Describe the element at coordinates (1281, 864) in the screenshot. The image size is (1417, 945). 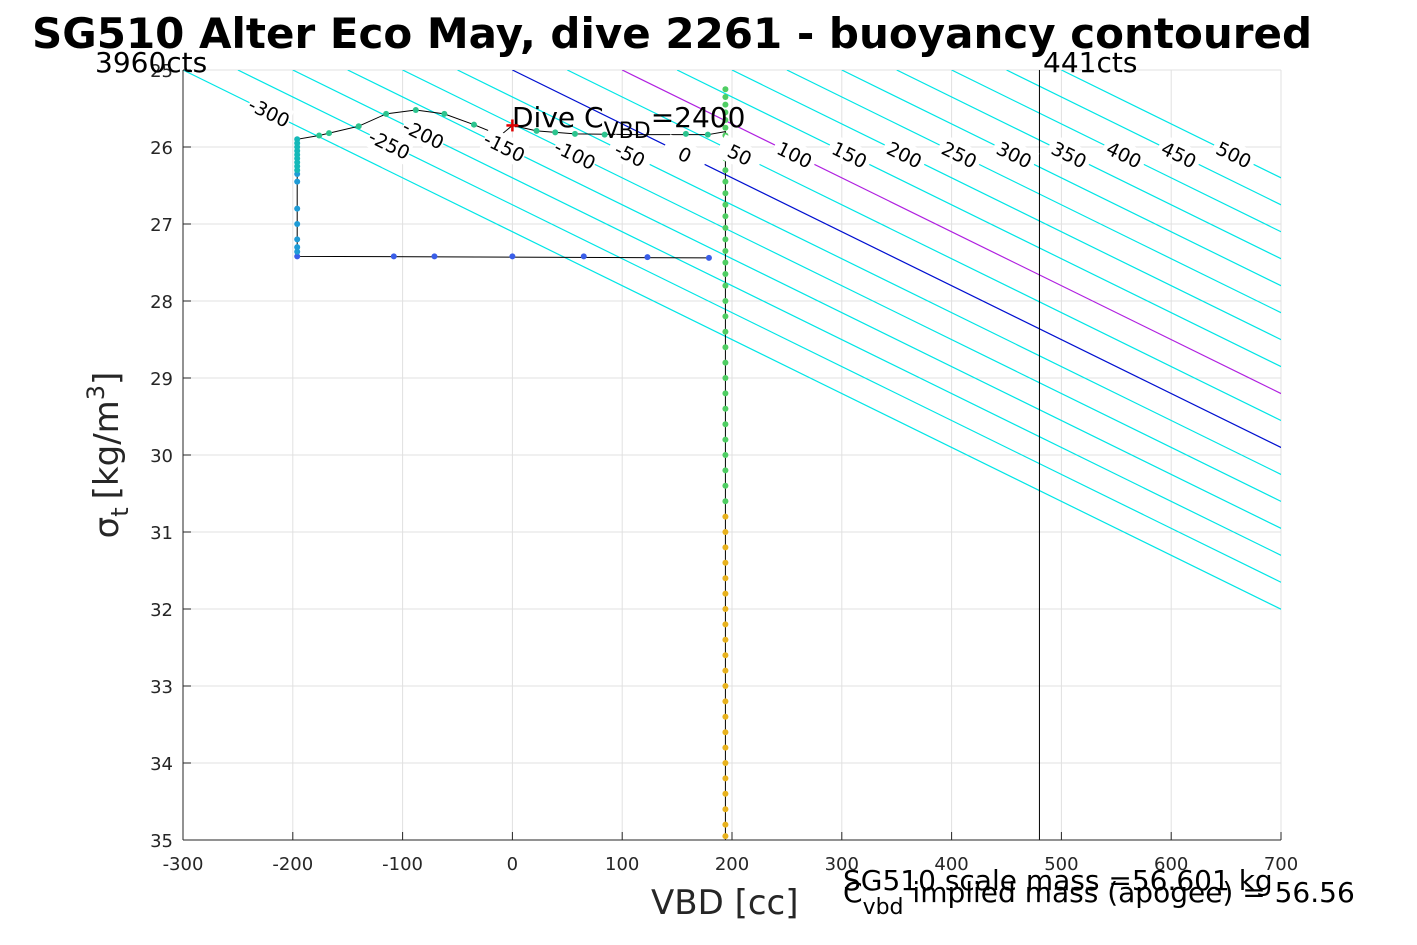
I see `x-tick-label: 700` at that location.